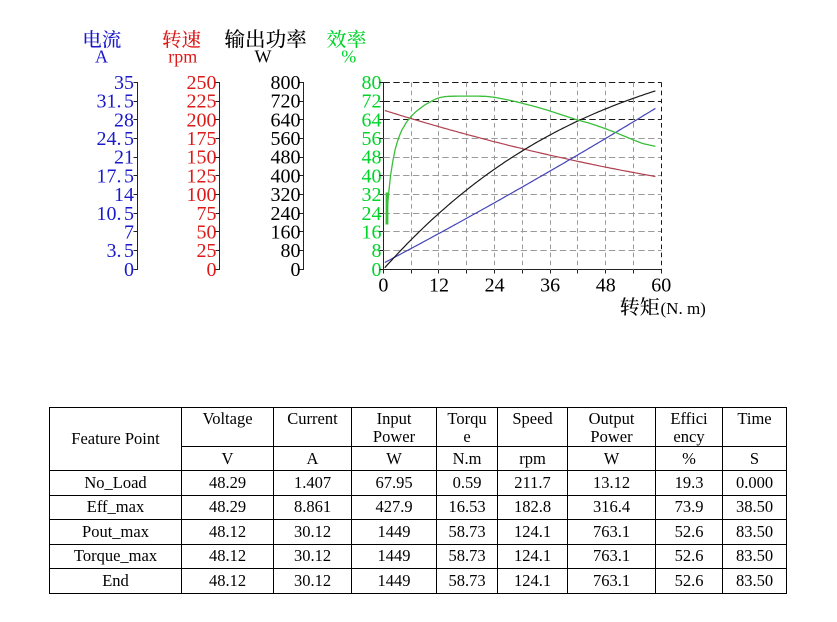 Image resolution: width=837 pixels, height=622 pixels. What do you see at coordinates (202, 102) in the screenshot?
I see `svg-text: 225` at bounding box center [202, 102].